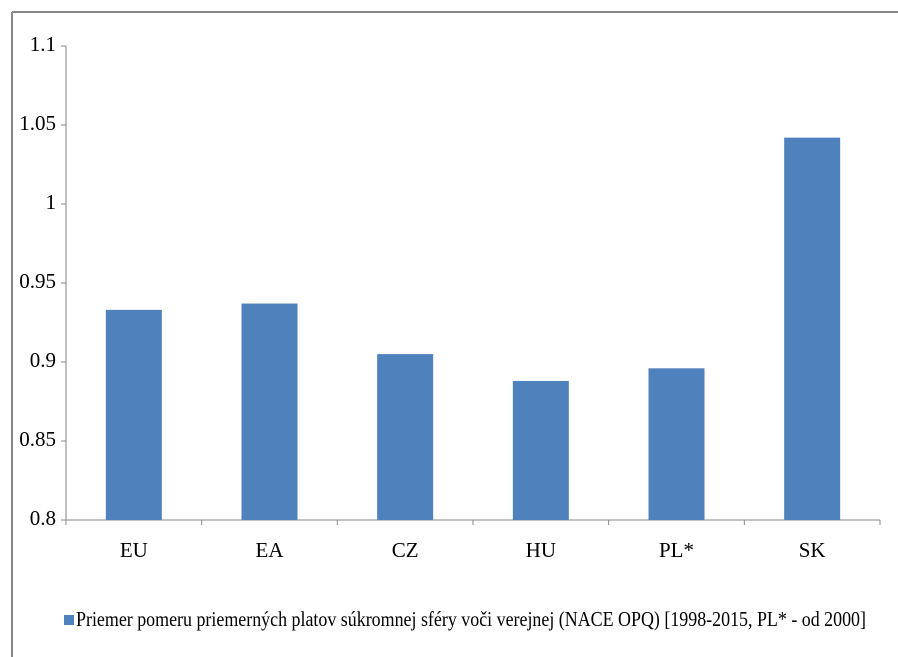 The height and width of the screenshot is (657, 898). What do you see at coordinates (405, 550) in the screenshot?
I see `x-tick-label: CZ` at bounding box center [405, 550].